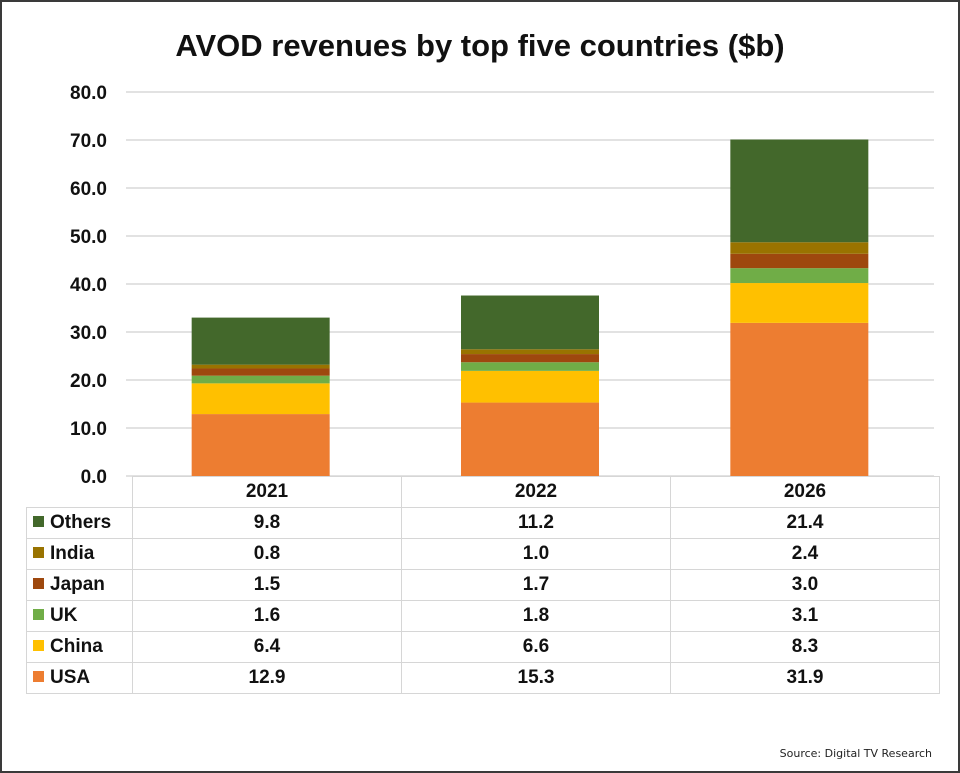 The width and height of the screenshot is (960, 773). What do you see at coordinates (799, 261) in the screenshot?
I see `bar-segment-japan-2026` at bounding box center [799, 261].